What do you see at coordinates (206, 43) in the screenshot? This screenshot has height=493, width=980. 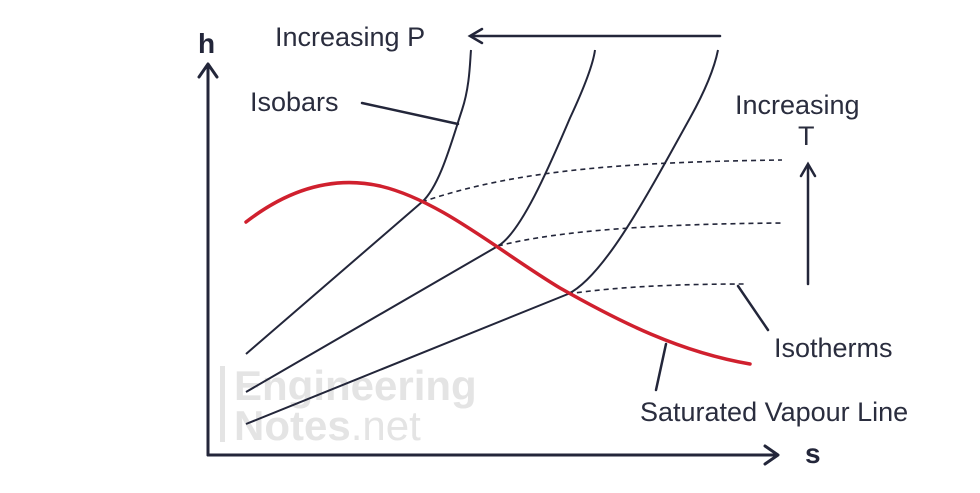 I see `y-axis-label: h` at bounding box center [206, 43].